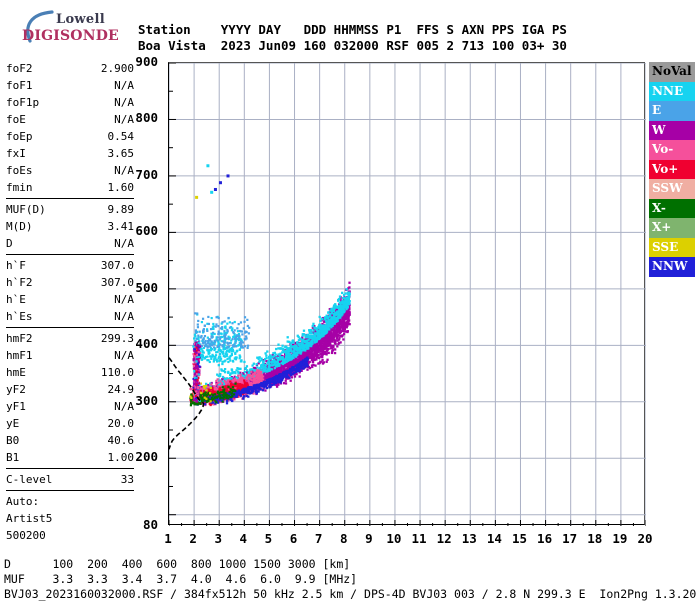 This screenshot has height=602, width=700. I want to click on param-key: M(D), so click(19, 226).